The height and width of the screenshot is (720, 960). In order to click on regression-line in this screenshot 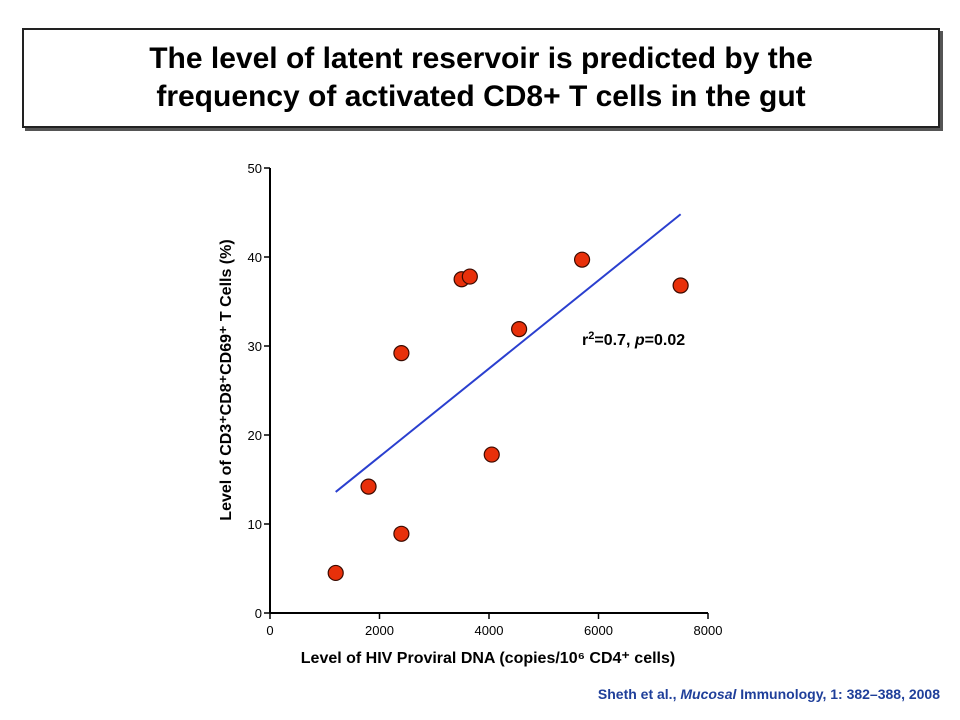, I will do `click(508, 353)`.